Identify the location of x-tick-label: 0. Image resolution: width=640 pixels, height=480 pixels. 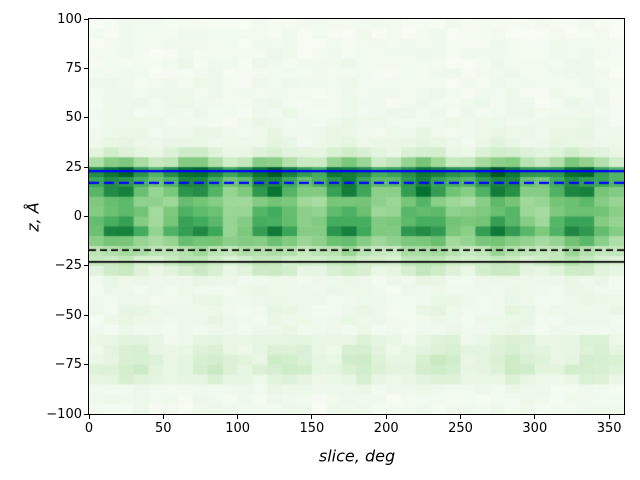
(89, 428).